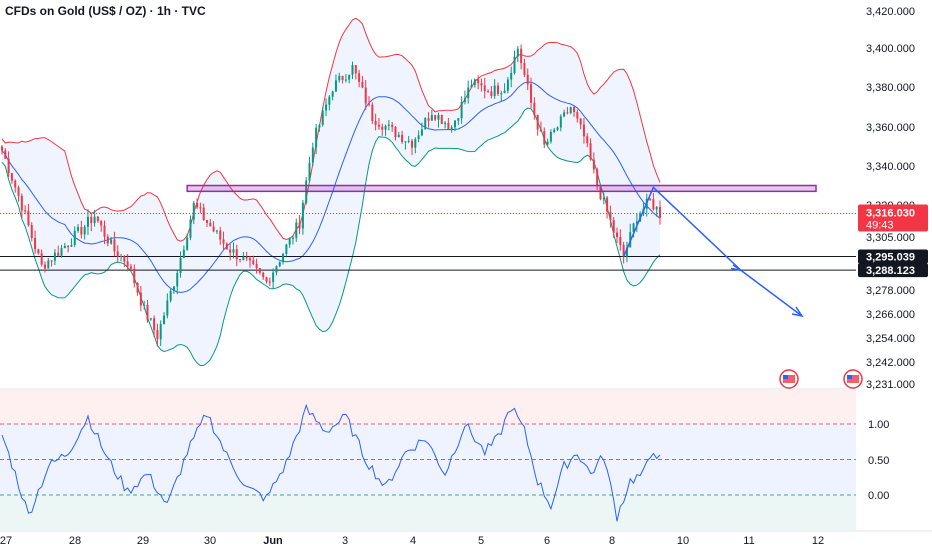  What do you see at coordinates (501, 188) in the screenshot?
I see `resistance-zone-box` at bounding box center [501, 188].